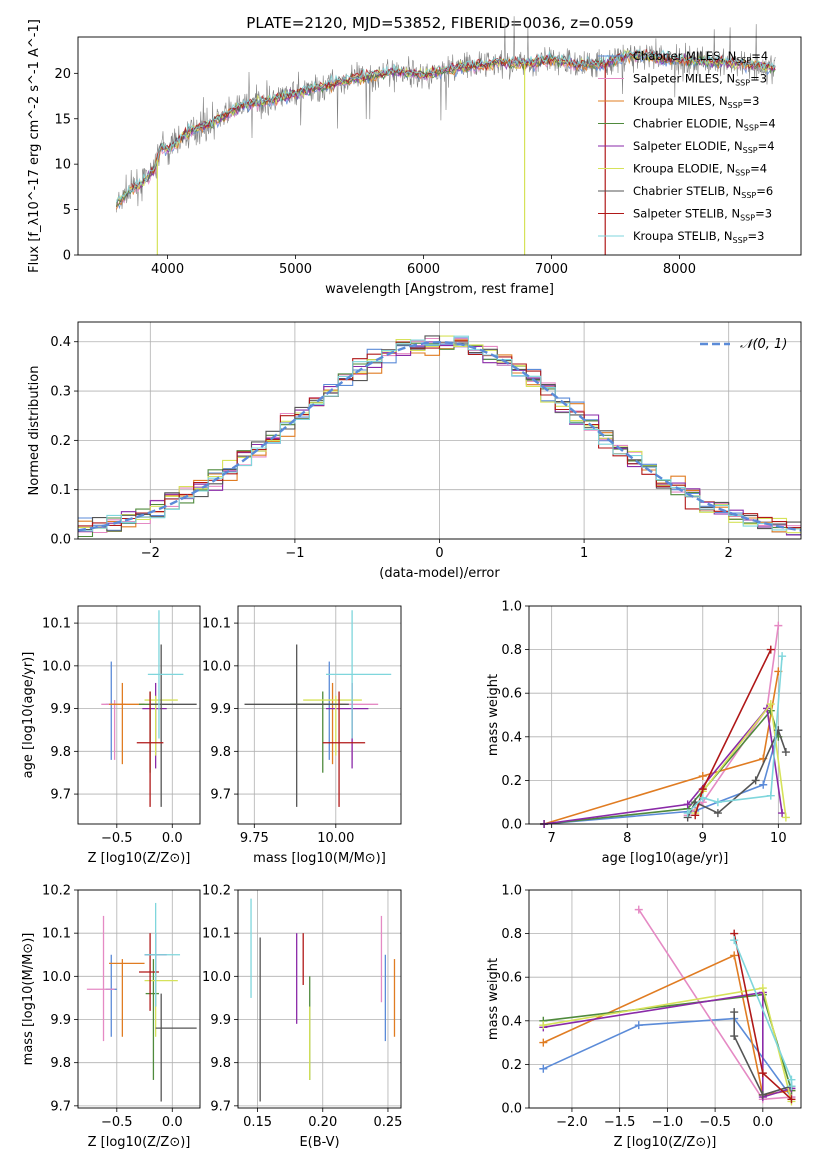 The width and height of the screenshot is (819, 1170). What do you see at coordinates (627, 838) in the screenshot?
I see `x-tick-label: 8` at bounding box center [627, 838].